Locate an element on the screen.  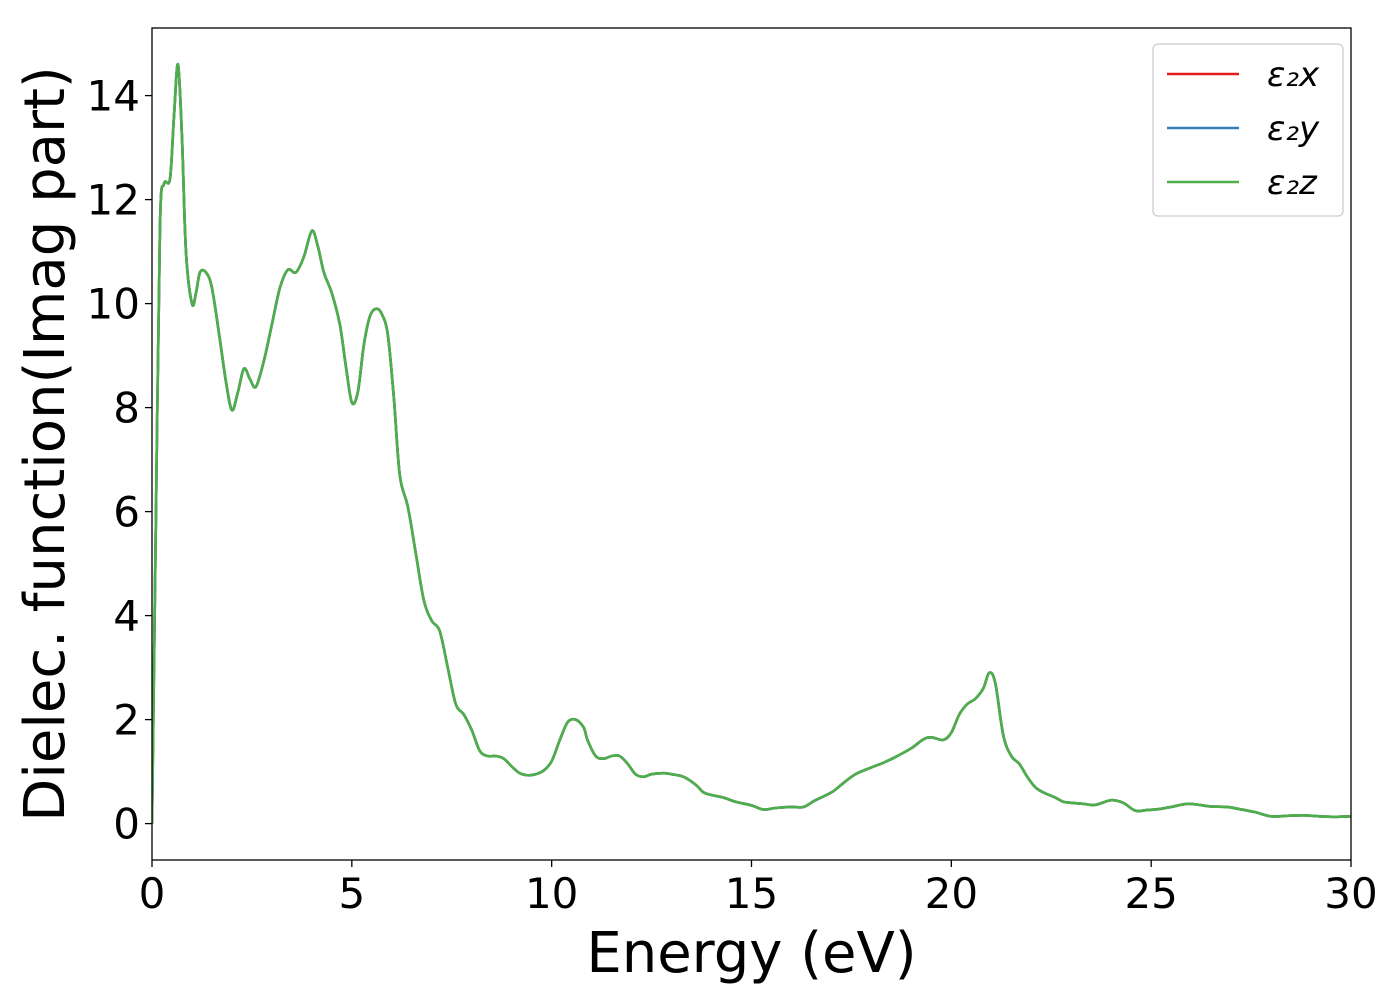
x-tick-label-3: 15 is located at coordinates (751, 893).